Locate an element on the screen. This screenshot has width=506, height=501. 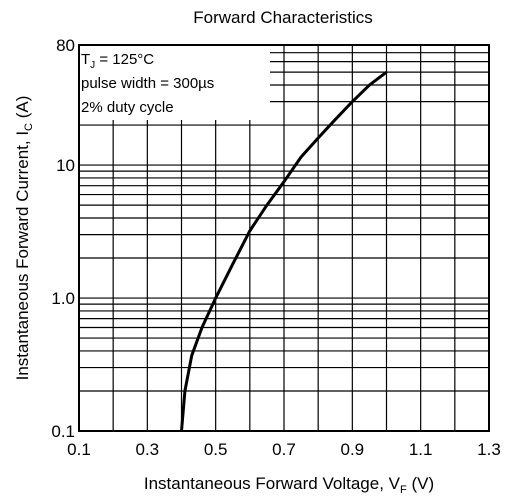
annotation-duty-cycle: 2% duty cycle is located at coordinates (127, 107).